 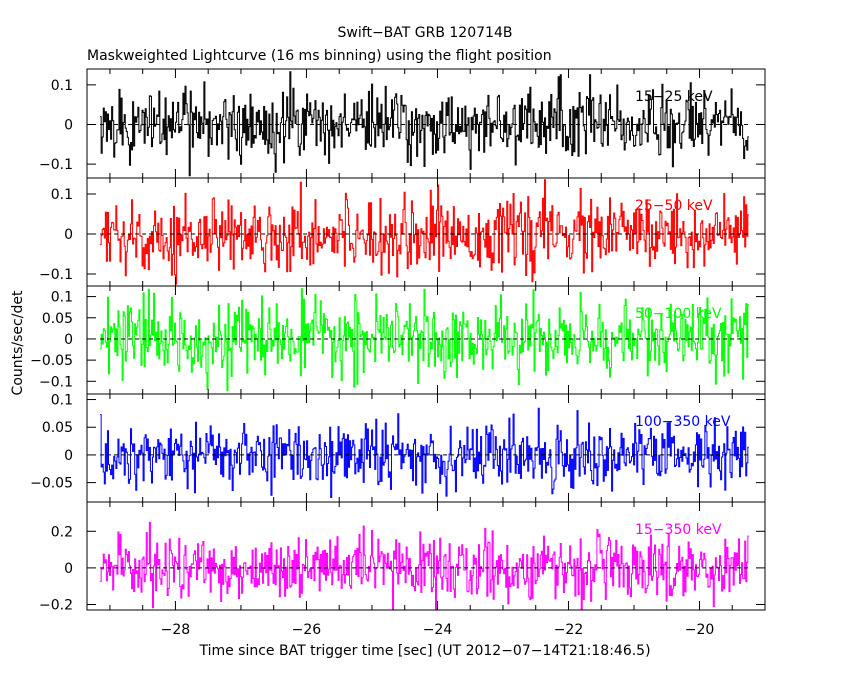 What do you see at coordinates (678, 314) in the screenshot?
I see `band-label: 50−100 keV` at bounding box center [678, 314].